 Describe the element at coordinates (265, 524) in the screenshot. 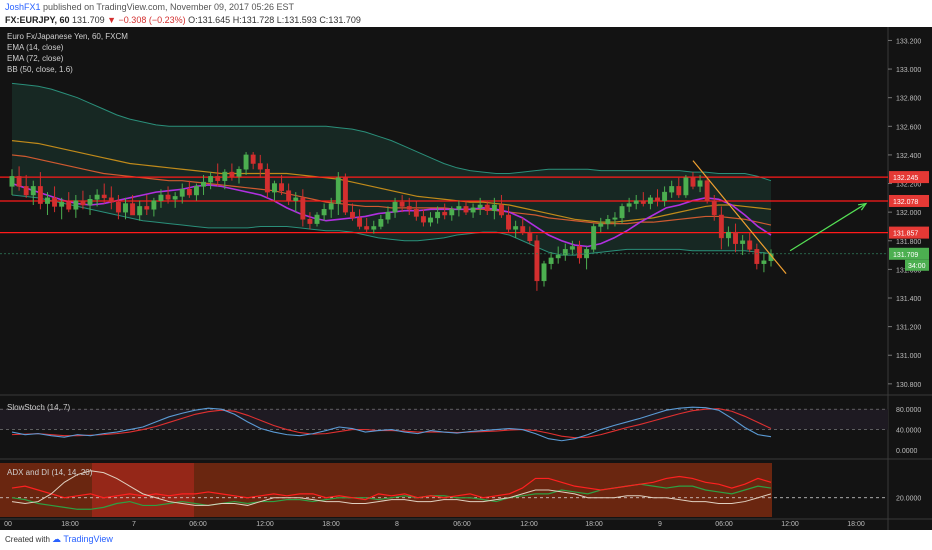

I see `x-tick-label: 12:00` at that location.